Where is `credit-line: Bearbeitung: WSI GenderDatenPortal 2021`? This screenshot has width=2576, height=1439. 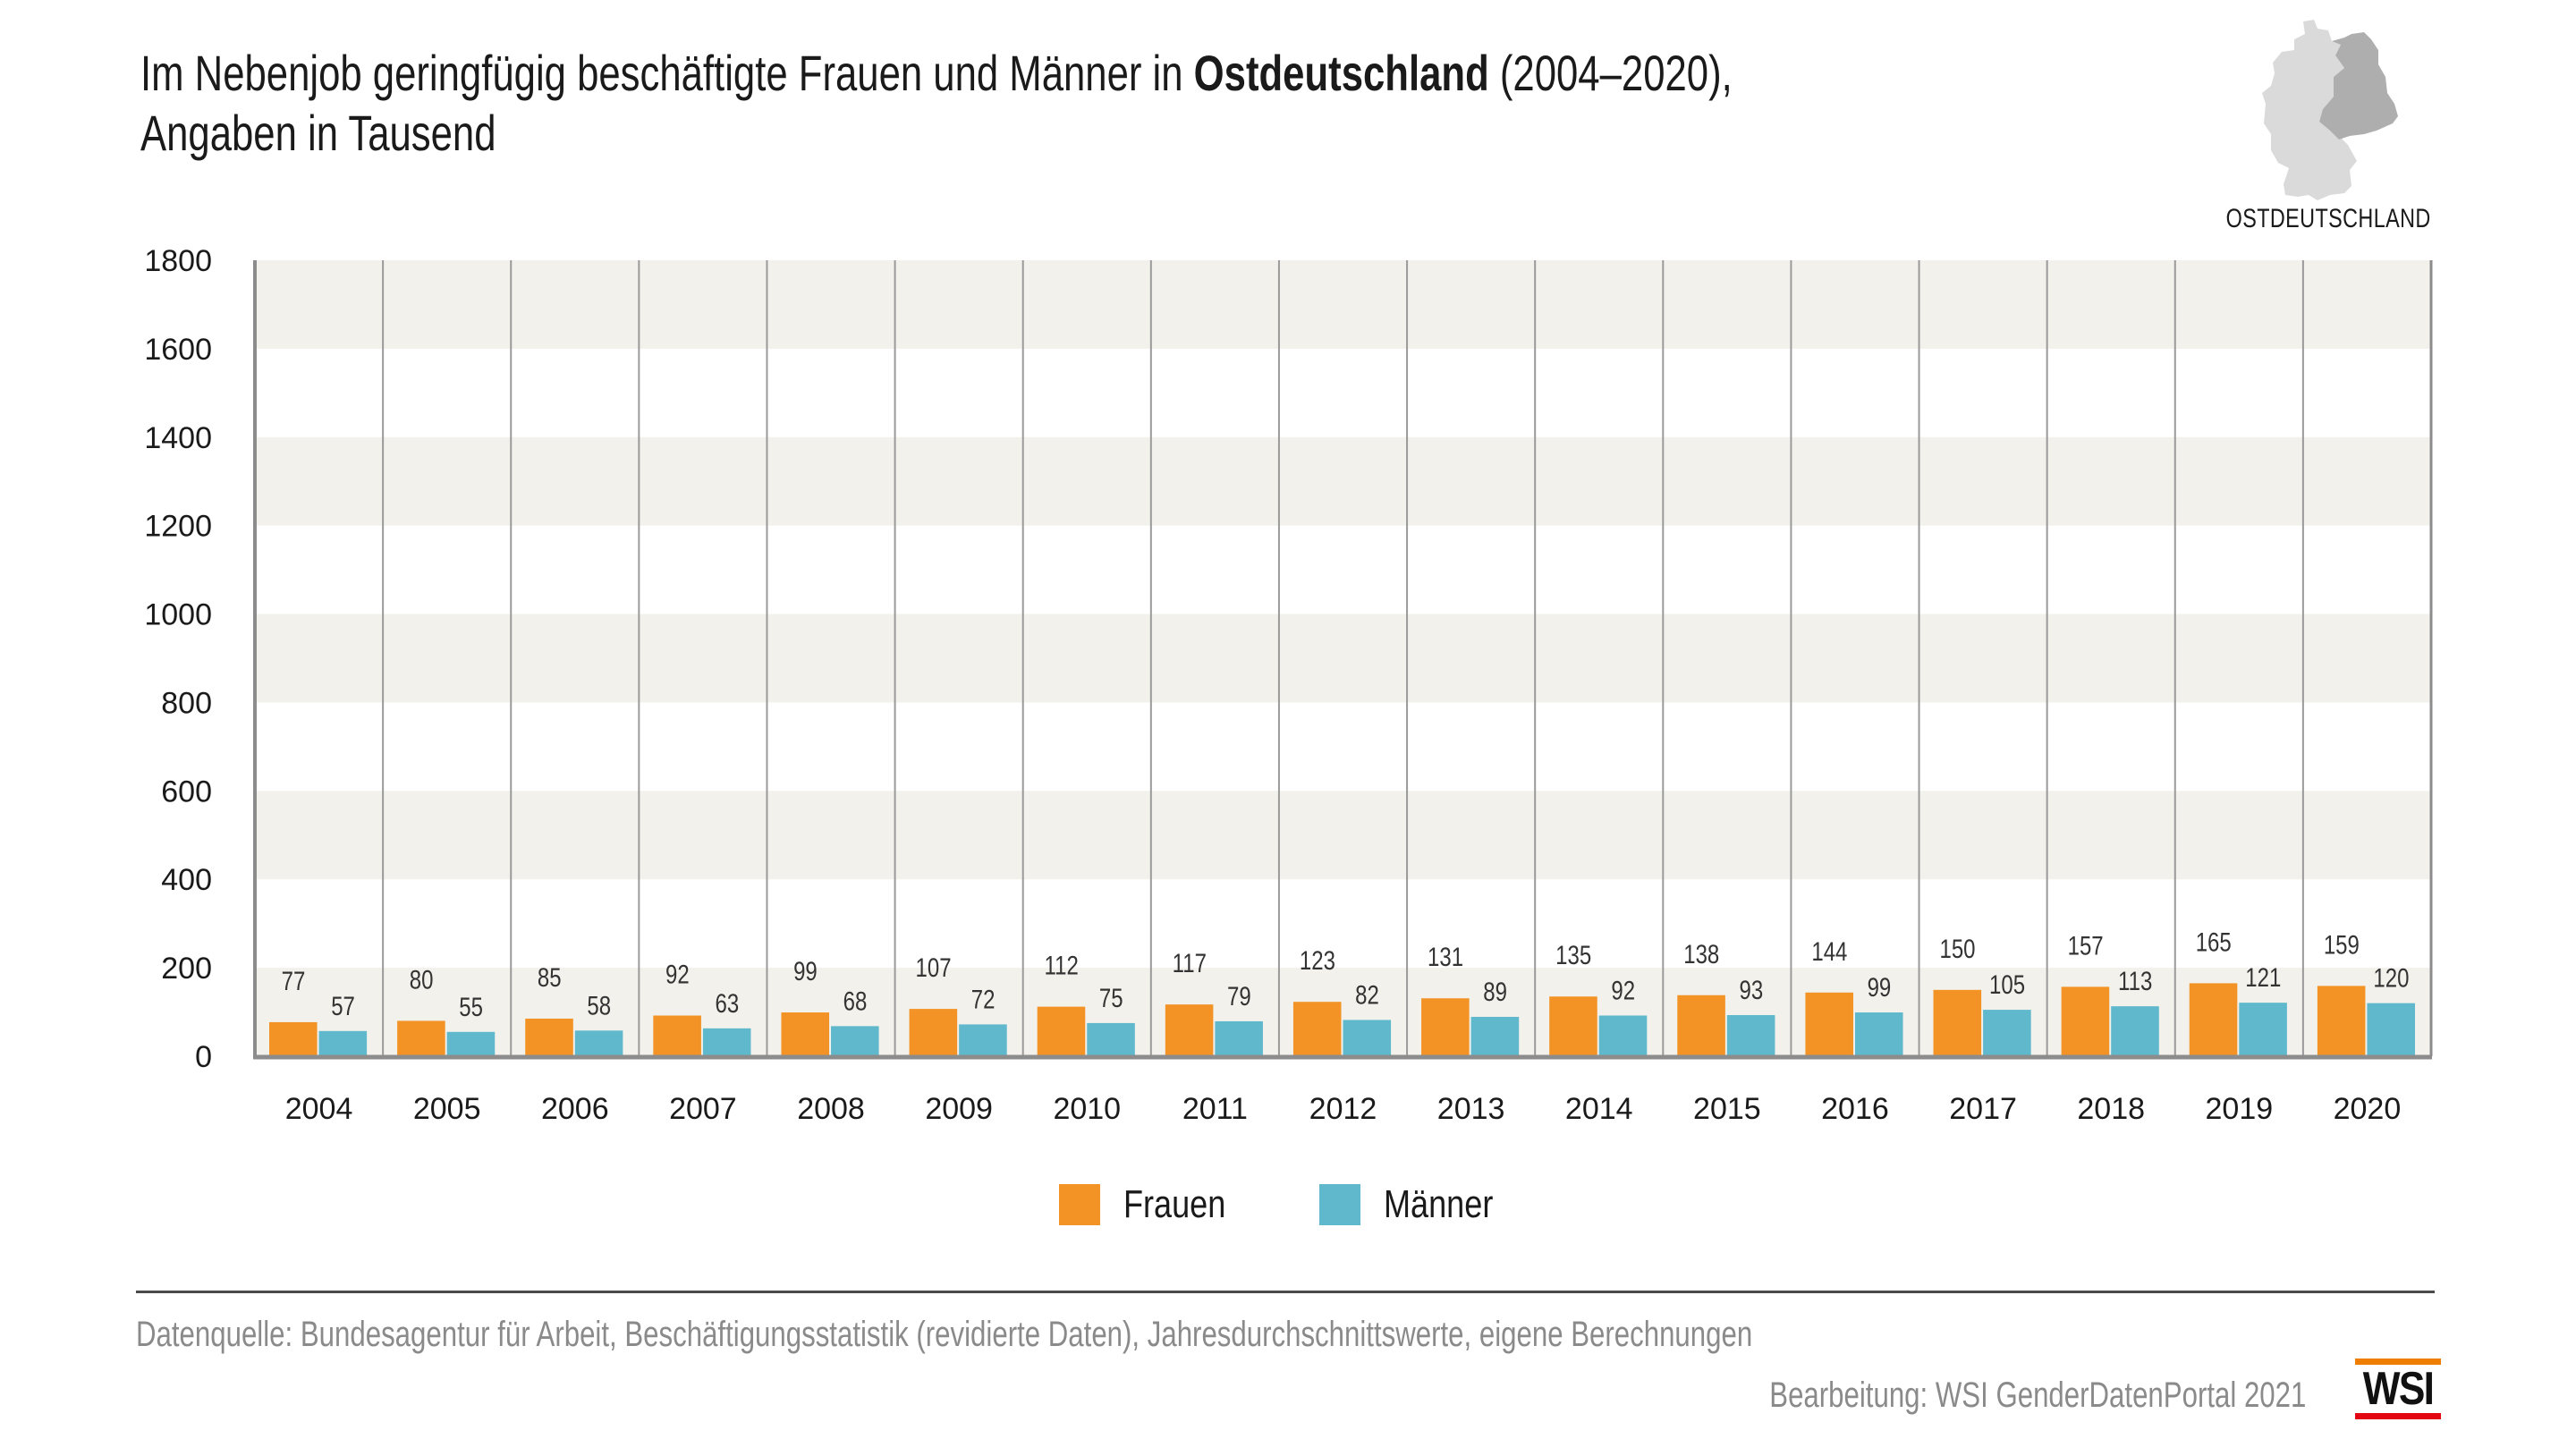 credit-line: Bearbeitung: WSI GenderDatenPortal 2021 is located at coordinates (2037, 1396).